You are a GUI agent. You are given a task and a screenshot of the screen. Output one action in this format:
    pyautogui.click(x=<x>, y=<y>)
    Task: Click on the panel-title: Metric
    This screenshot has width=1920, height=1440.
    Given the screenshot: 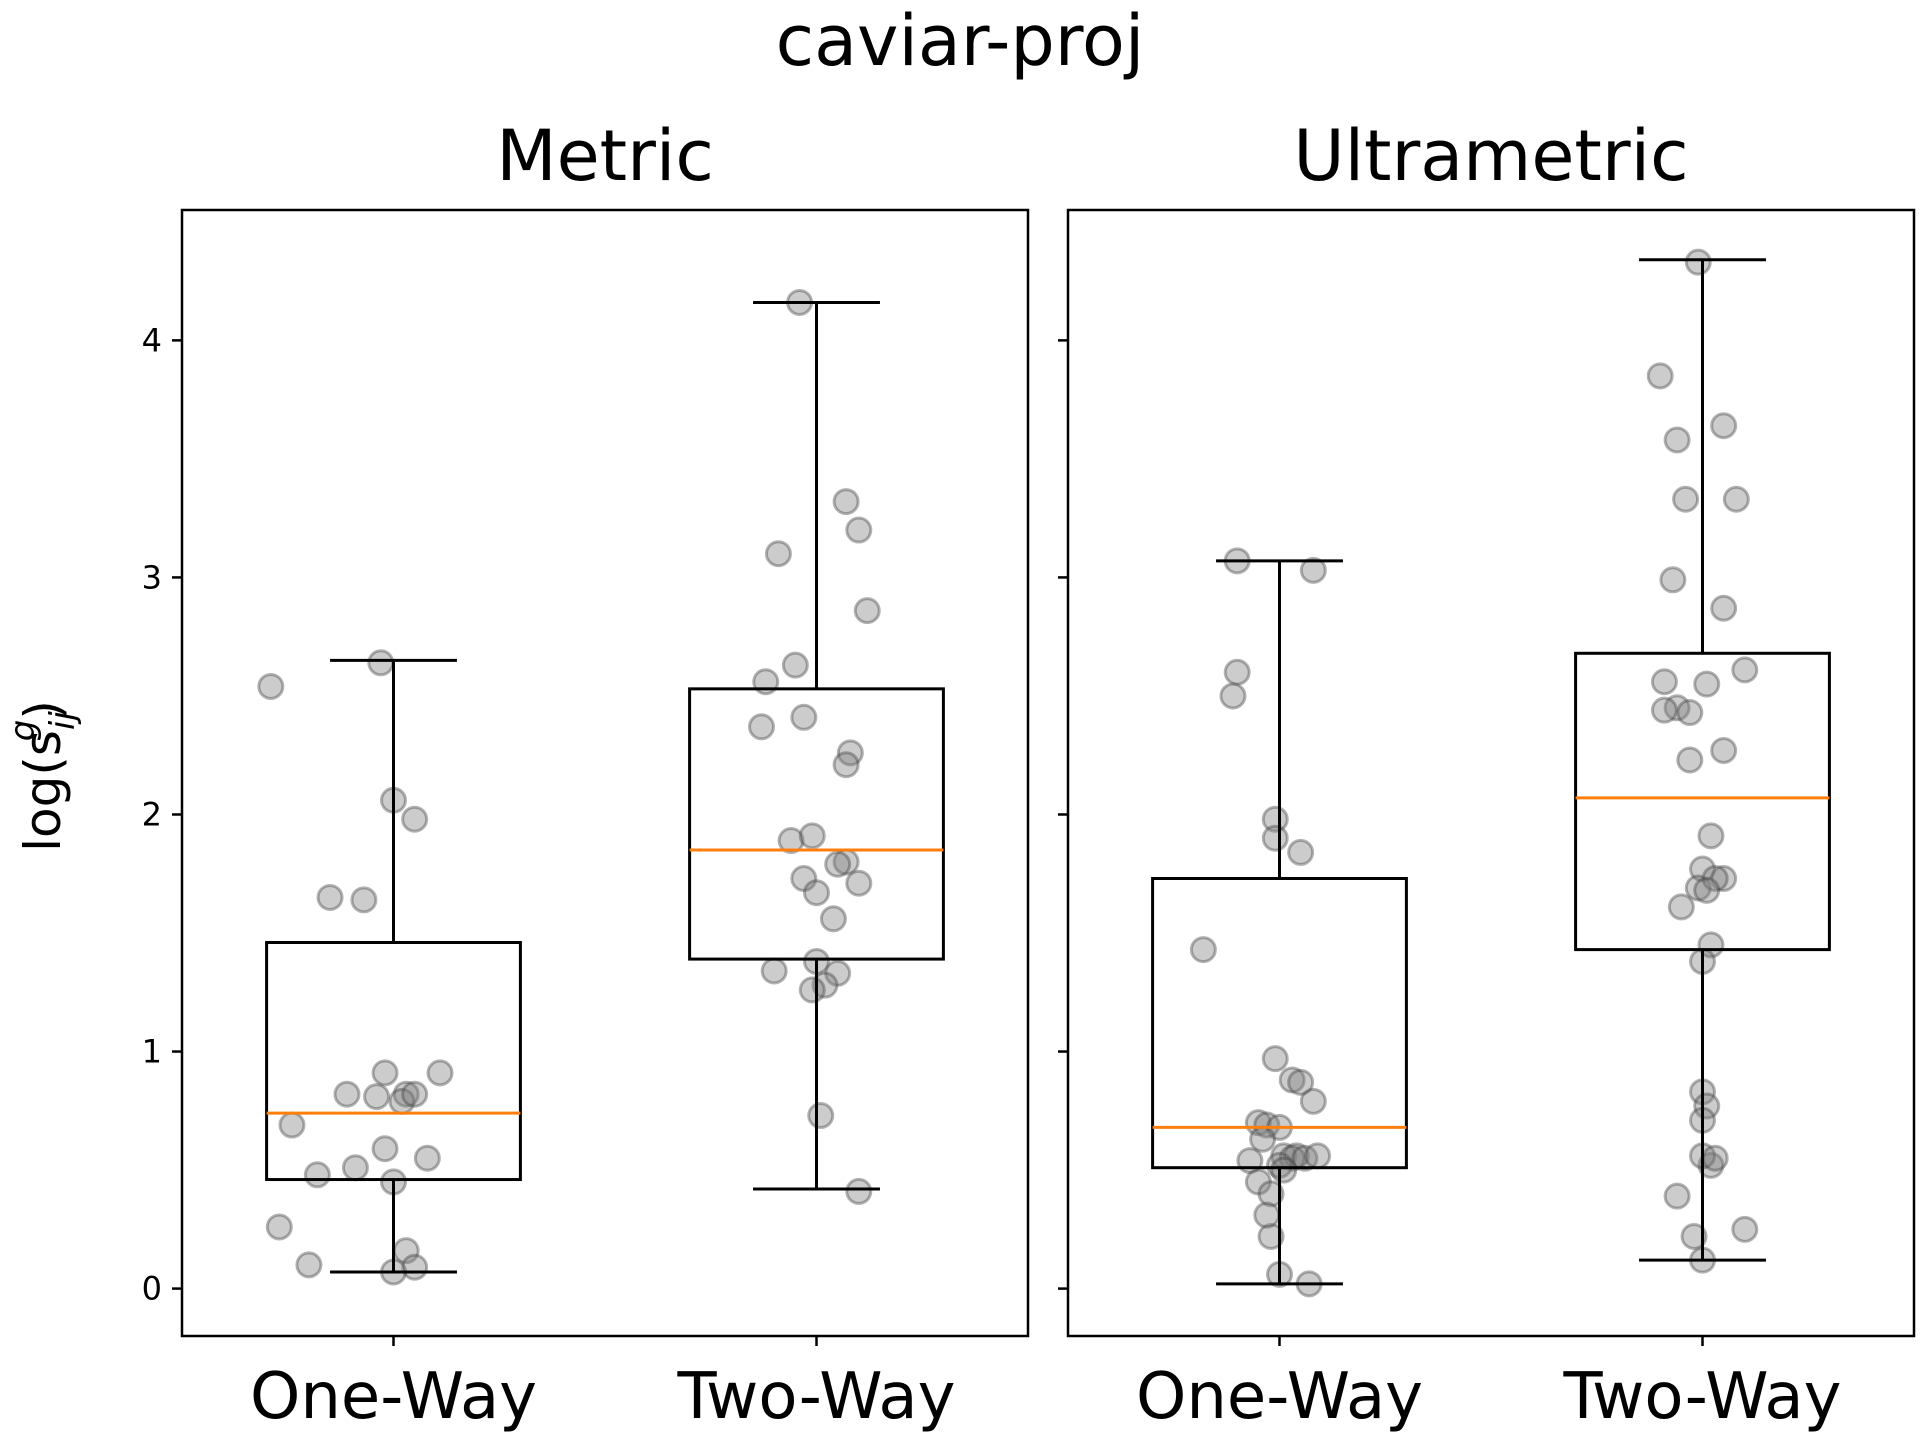 What is the action you would take?
    pyautogui.click(x=605, y=156)
    